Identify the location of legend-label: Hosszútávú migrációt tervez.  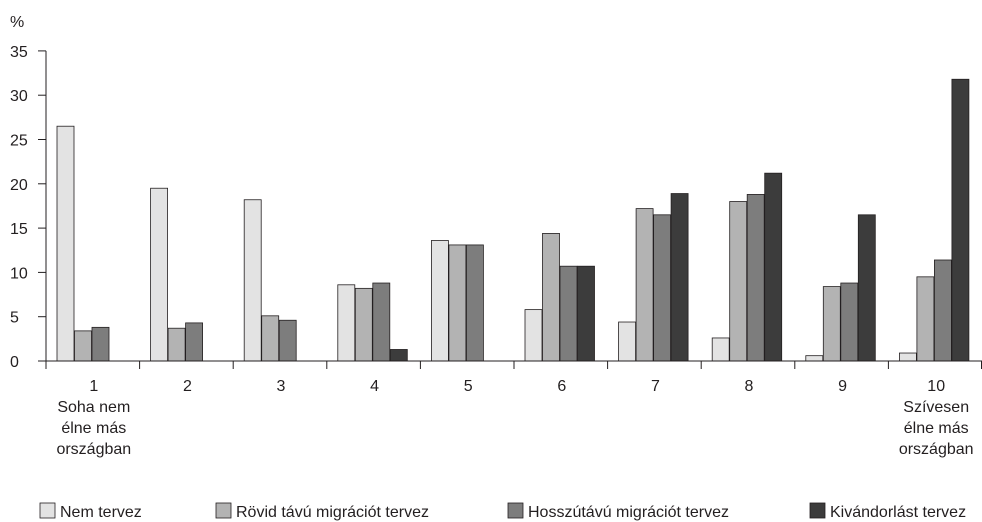
(628, 512).